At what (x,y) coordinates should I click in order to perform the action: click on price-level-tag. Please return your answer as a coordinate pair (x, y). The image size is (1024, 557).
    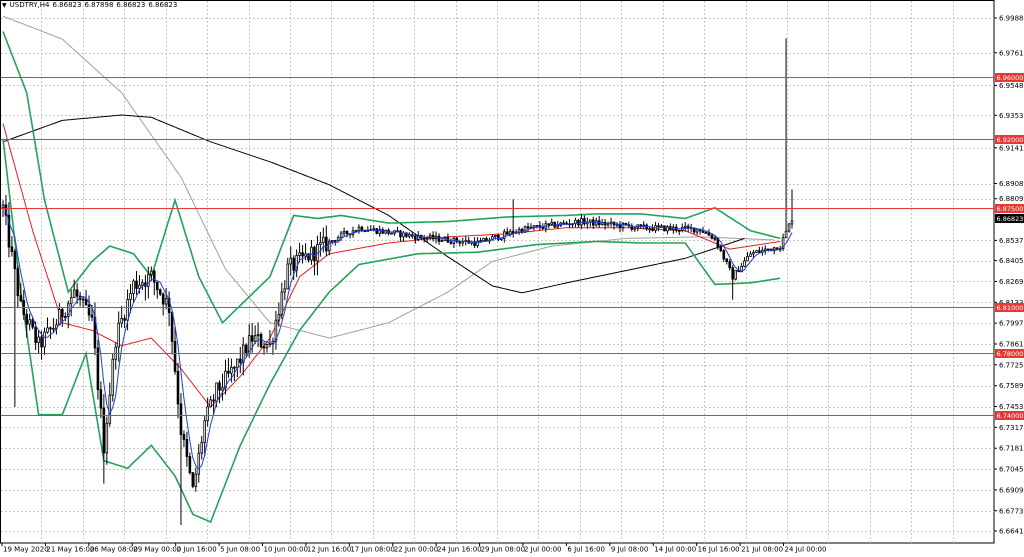
    Looking at the image, I should click on (1009, 139).